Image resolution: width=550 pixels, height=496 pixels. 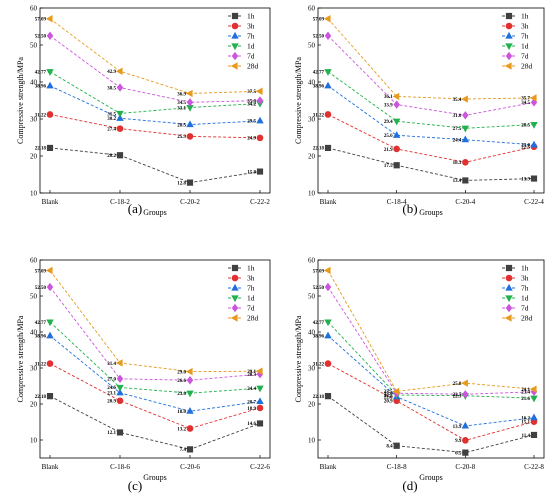 I want to click on data-label-1d: 21.6, so click(x=525, y=399).